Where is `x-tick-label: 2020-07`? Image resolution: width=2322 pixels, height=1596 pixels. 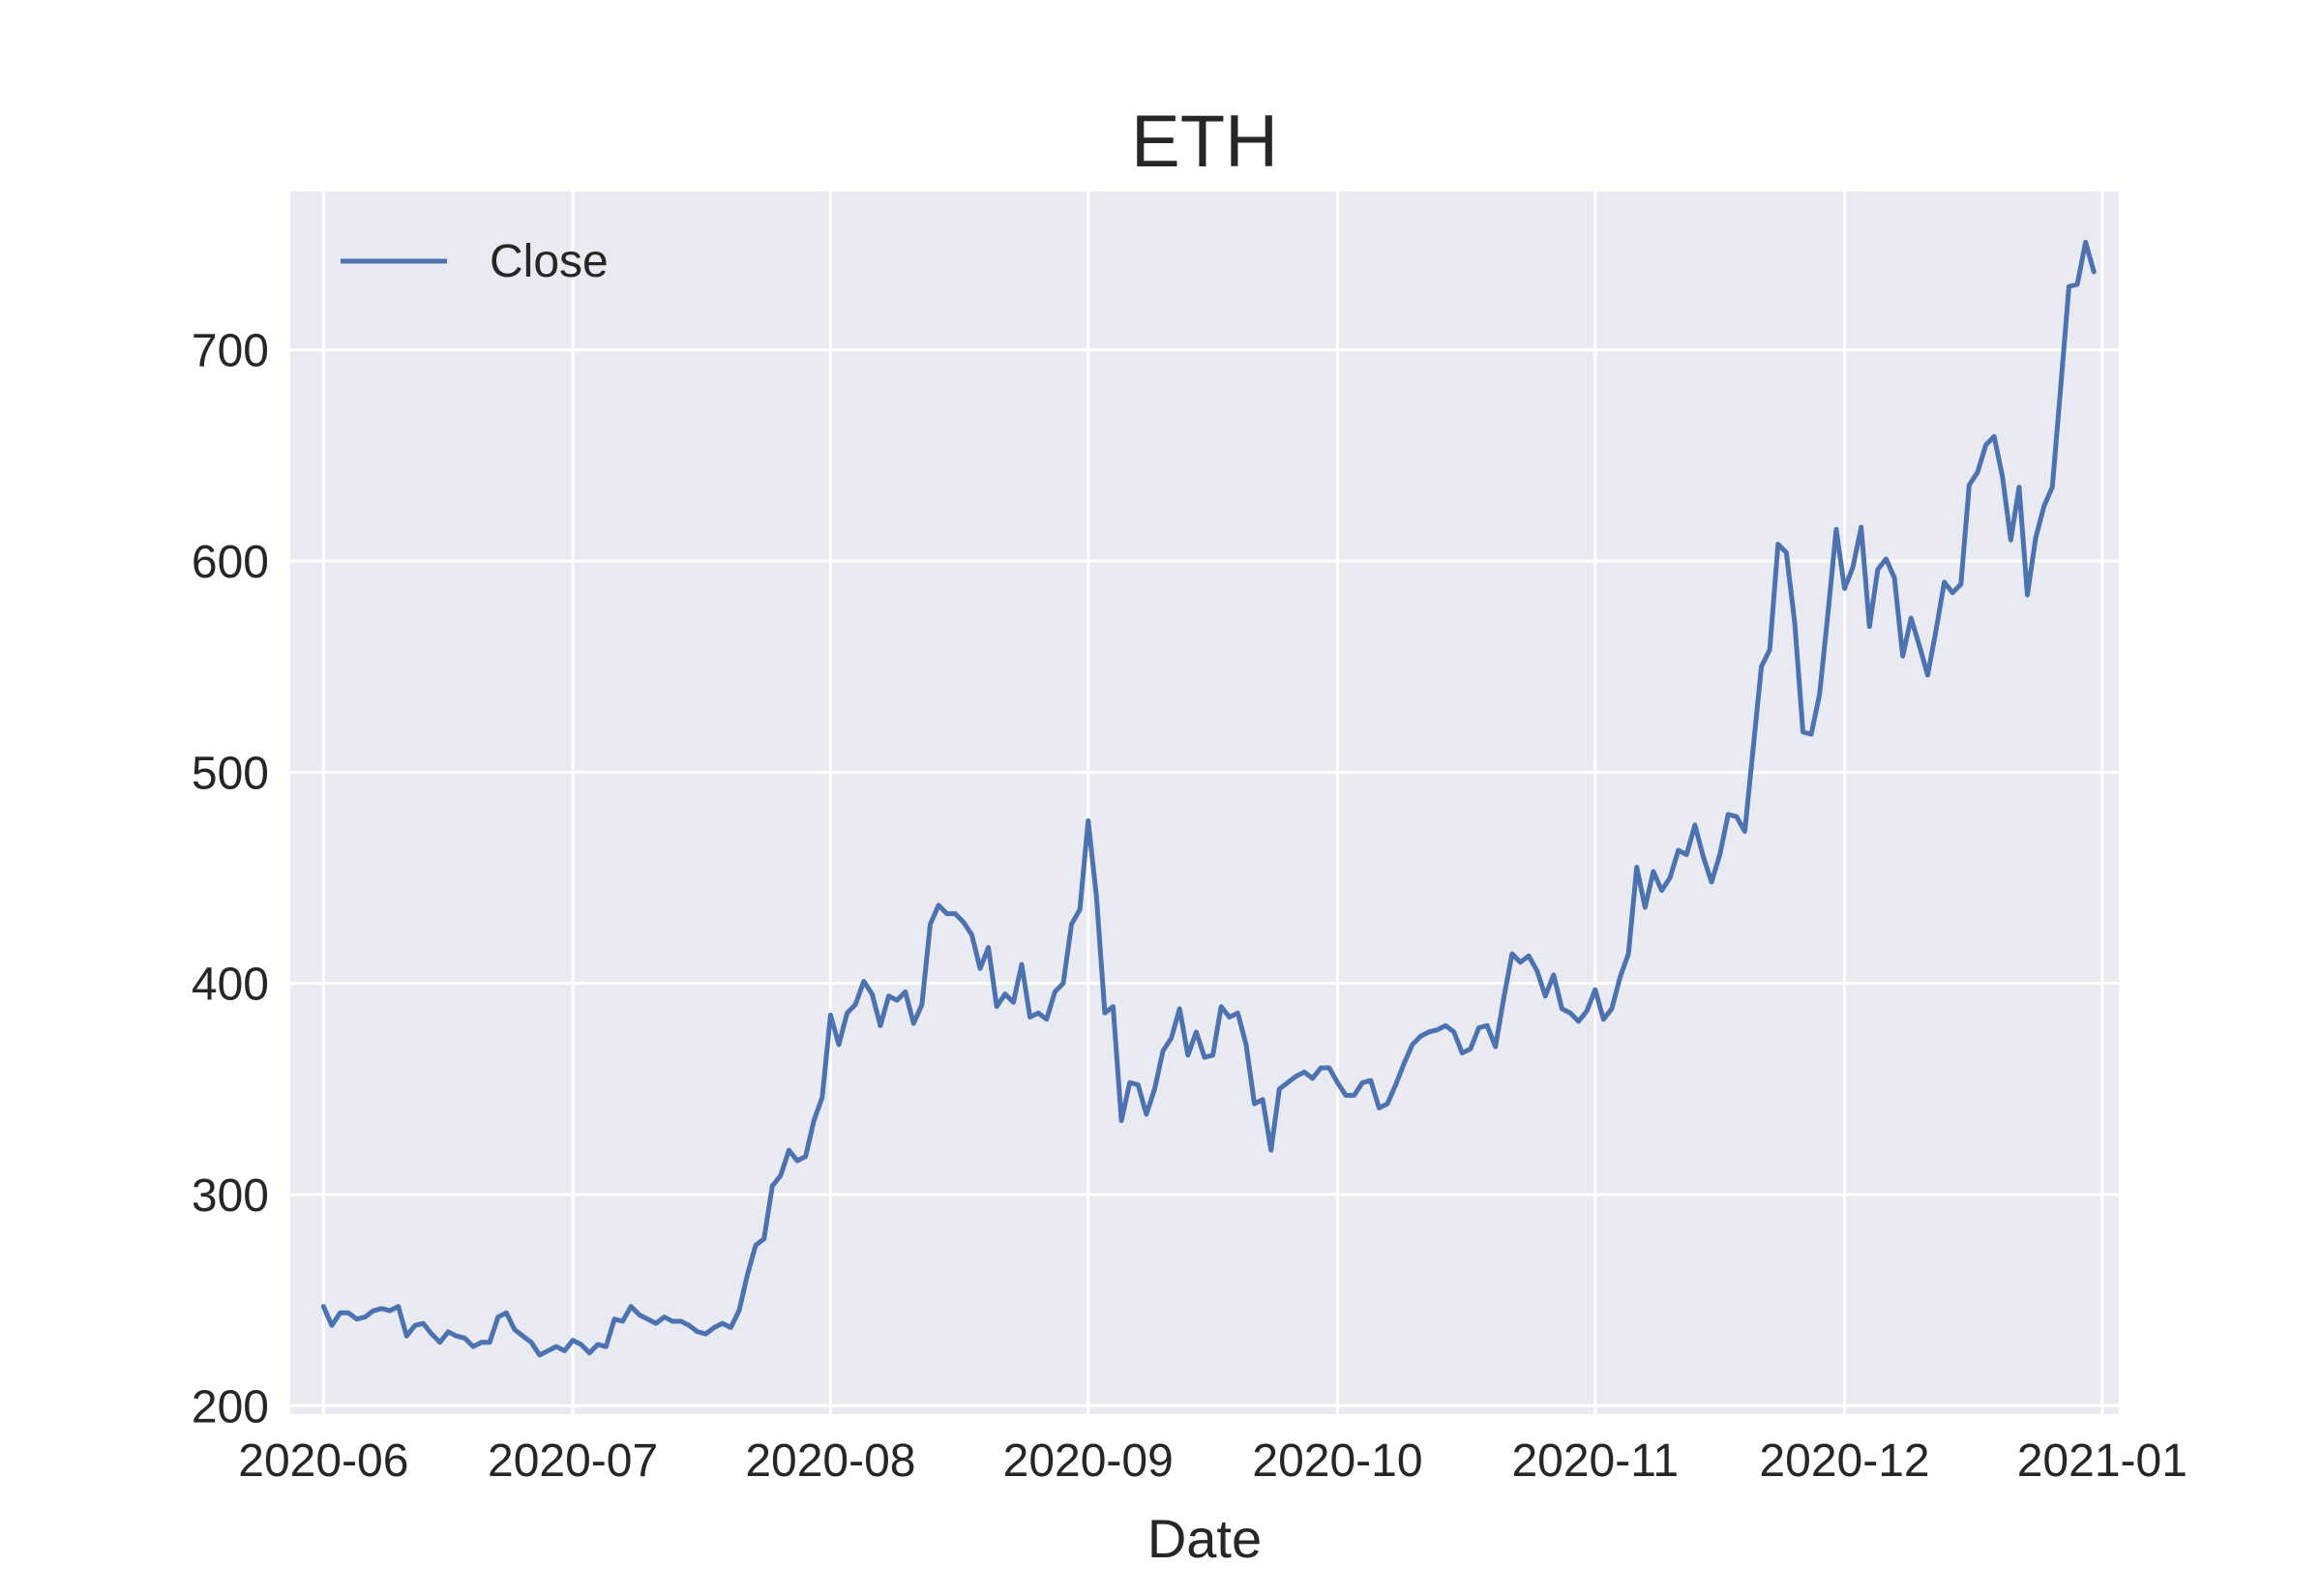
x-tick-label: 2020-07 is located at coordinates (573, 1461).